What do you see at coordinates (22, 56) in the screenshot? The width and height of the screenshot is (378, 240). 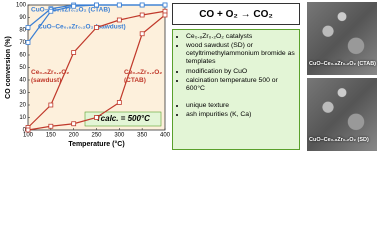 I see `y-tick-label: 60` at bounding box center [22, 56].